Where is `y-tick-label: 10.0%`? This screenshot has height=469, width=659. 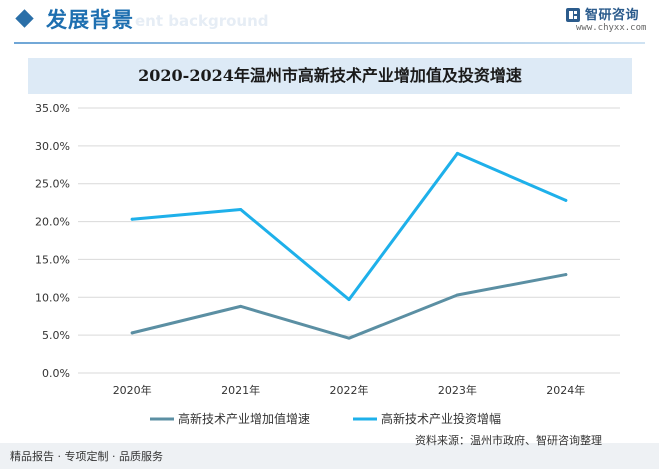
y-tick-label: 10.0% is located at coordinates (52, 297).